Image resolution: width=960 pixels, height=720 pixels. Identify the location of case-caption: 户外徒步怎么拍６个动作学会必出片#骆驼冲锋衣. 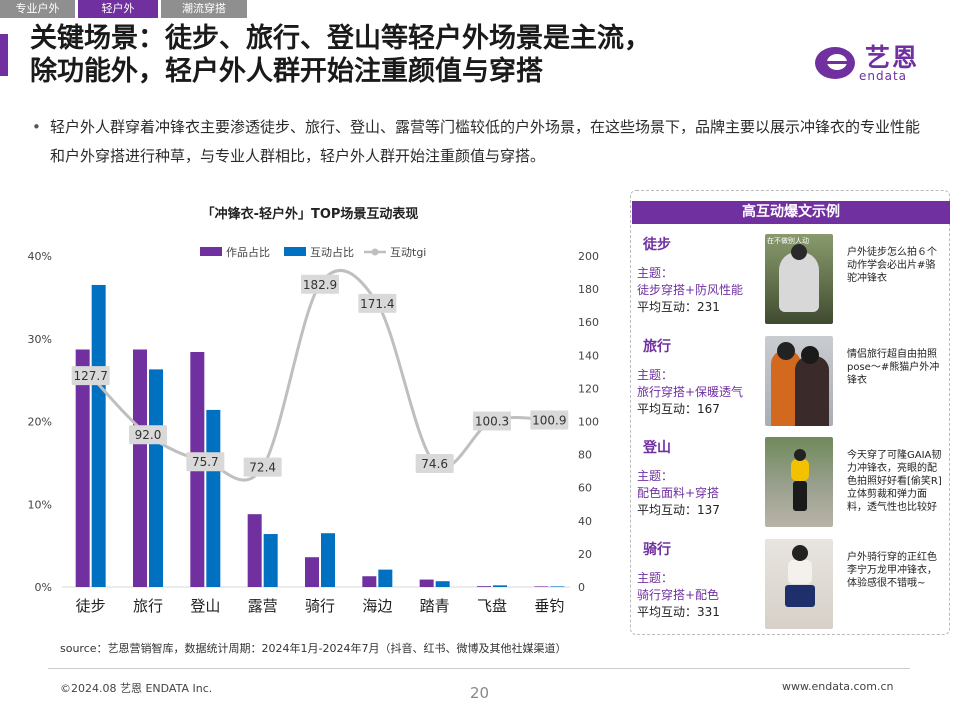
(892, 265).